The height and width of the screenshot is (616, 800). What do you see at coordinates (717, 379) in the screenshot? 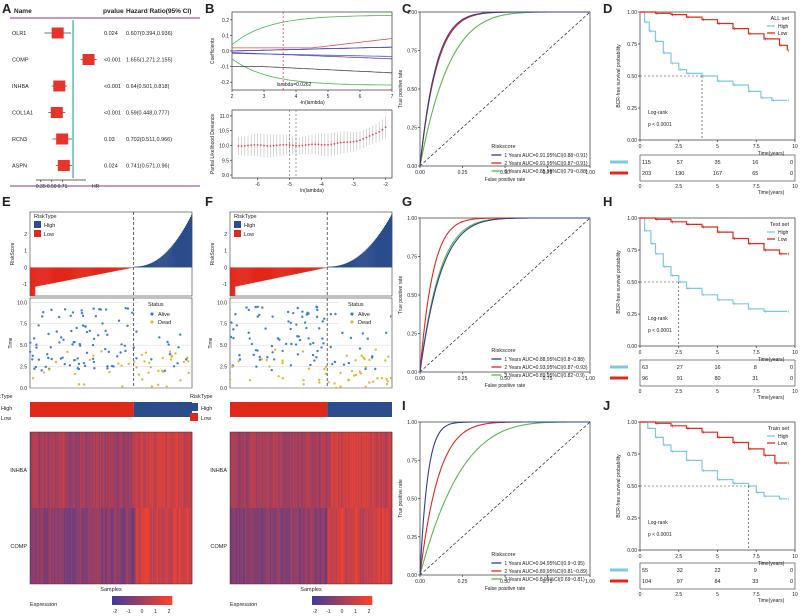
I see `risk-count: 80` at bounding box center [717, 379].